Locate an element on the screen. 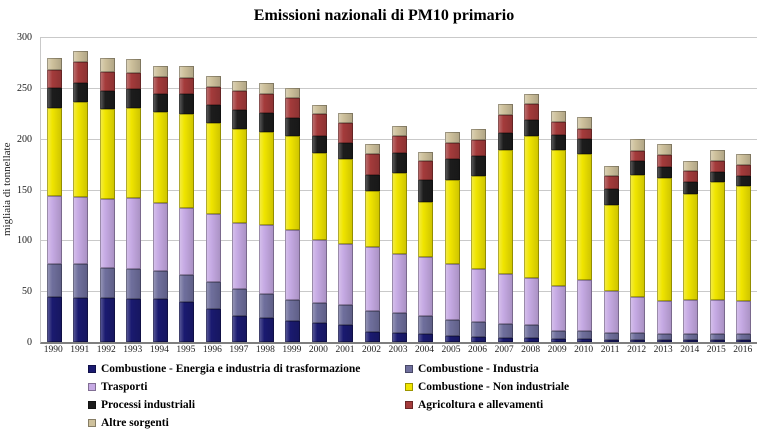 The width and height of the screenshot is (768, 438). bar-1999 is located at coordinates (293, 214).